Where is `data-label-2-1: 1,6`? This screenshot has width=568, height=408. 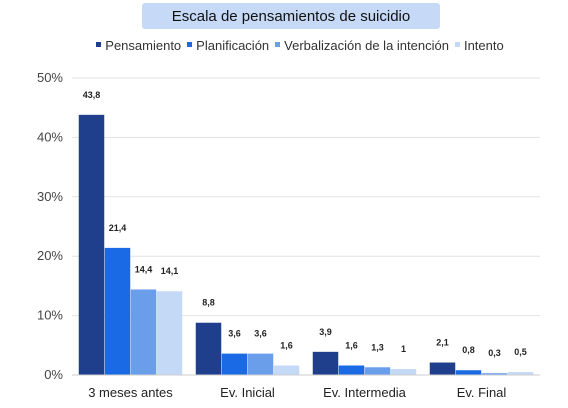 data-label-2-1: 1,6 is located at coordinates (351, 345).